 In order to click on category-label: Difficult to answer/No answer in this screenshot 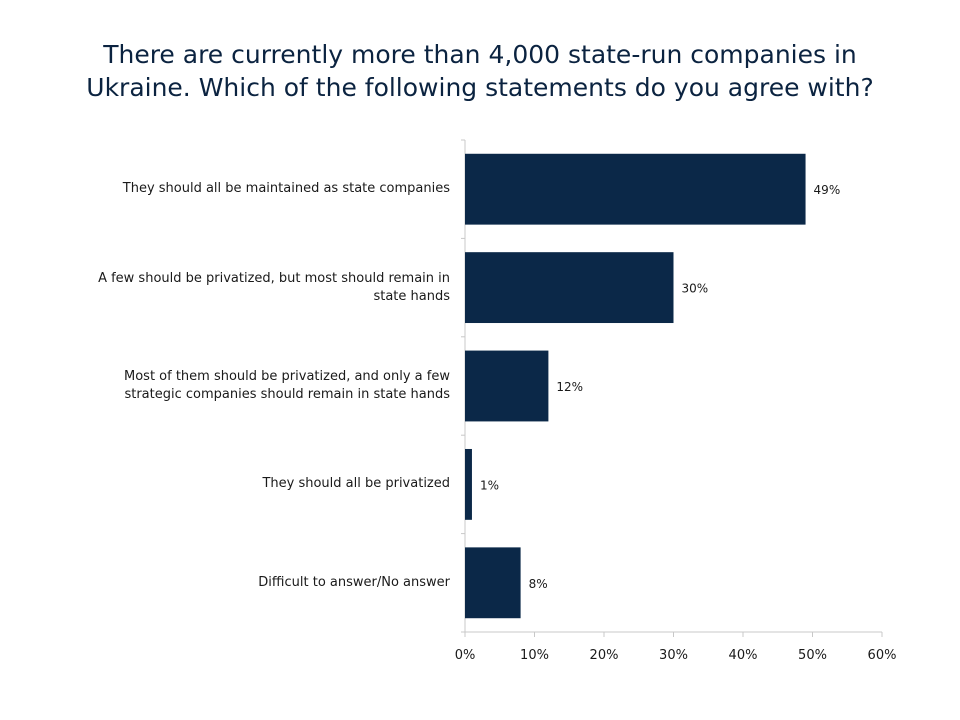, I will do `click(250, 583)`.